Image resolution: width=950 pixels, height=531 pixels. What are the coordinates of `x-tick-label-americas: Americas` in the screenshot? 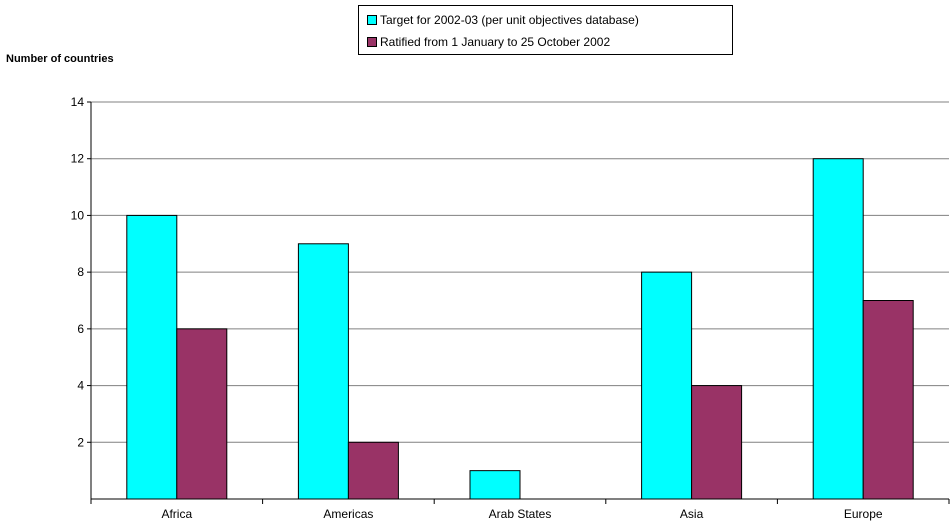 It's located at (348, 514).